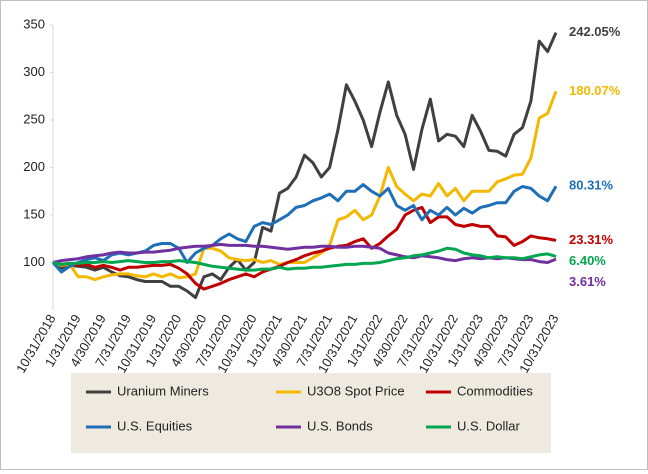 This screenshot has width=648, height=474. What do you see at coordinates (591, 185) in the screenshot?
I see `end-label: 80.31%` at bounding box center [591, 185].